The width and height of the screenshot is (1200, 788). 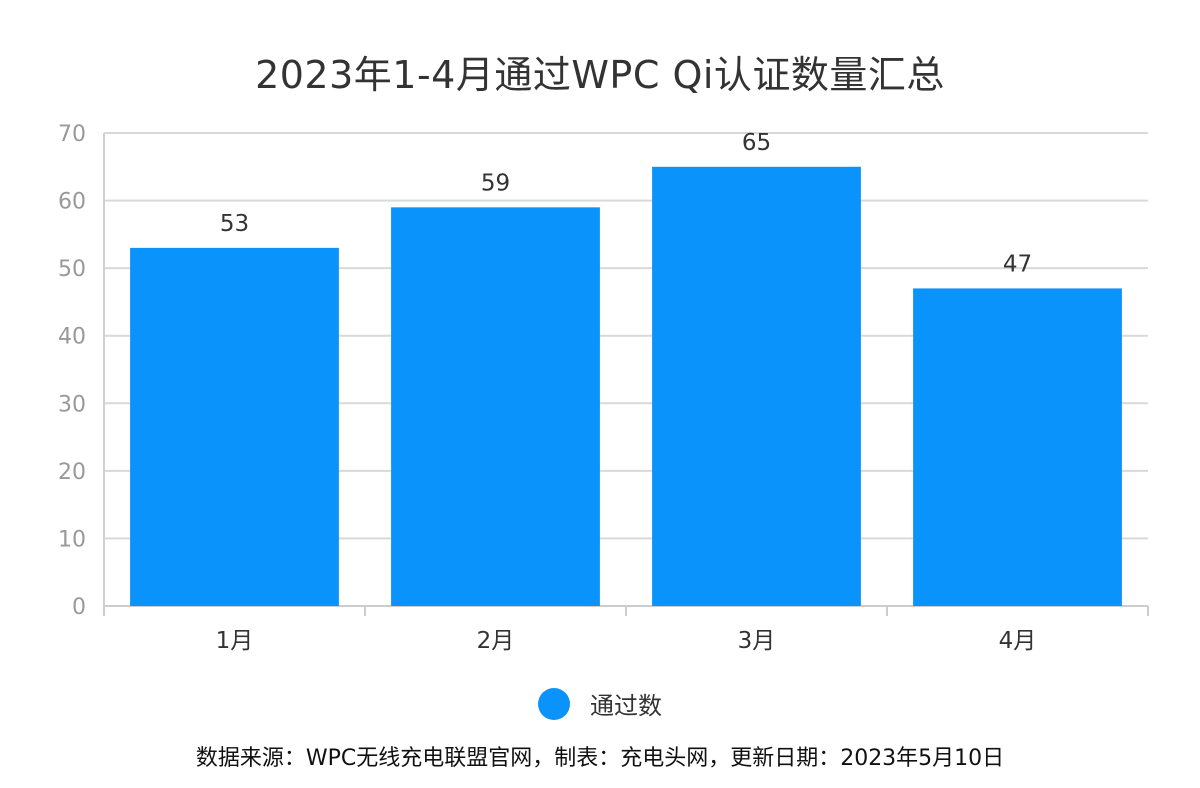 What do you see at coordinates (72, 269) in the screenshot?
I see `y-tick-label: 50` at bounding box center [72, 269].